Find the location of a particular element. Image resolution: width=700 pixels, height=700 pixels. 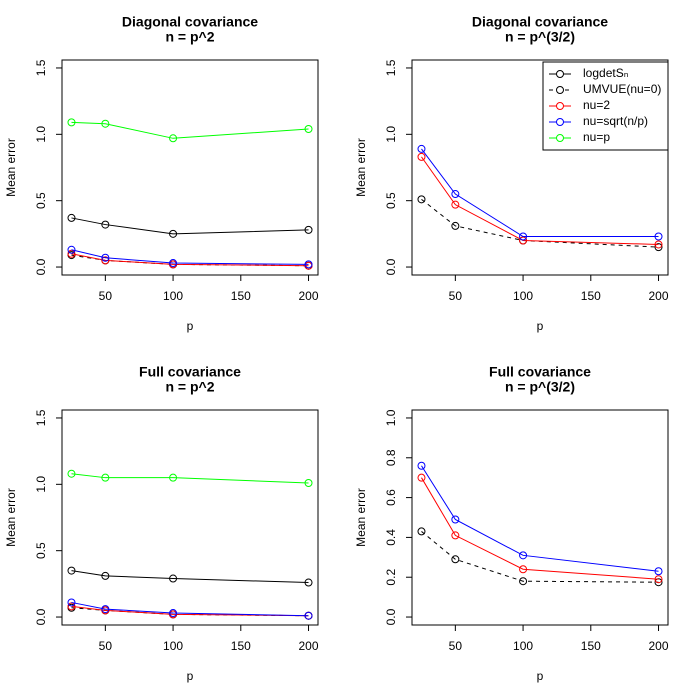

y-tick-label: 0.4 is located at coordinates (391, 537).